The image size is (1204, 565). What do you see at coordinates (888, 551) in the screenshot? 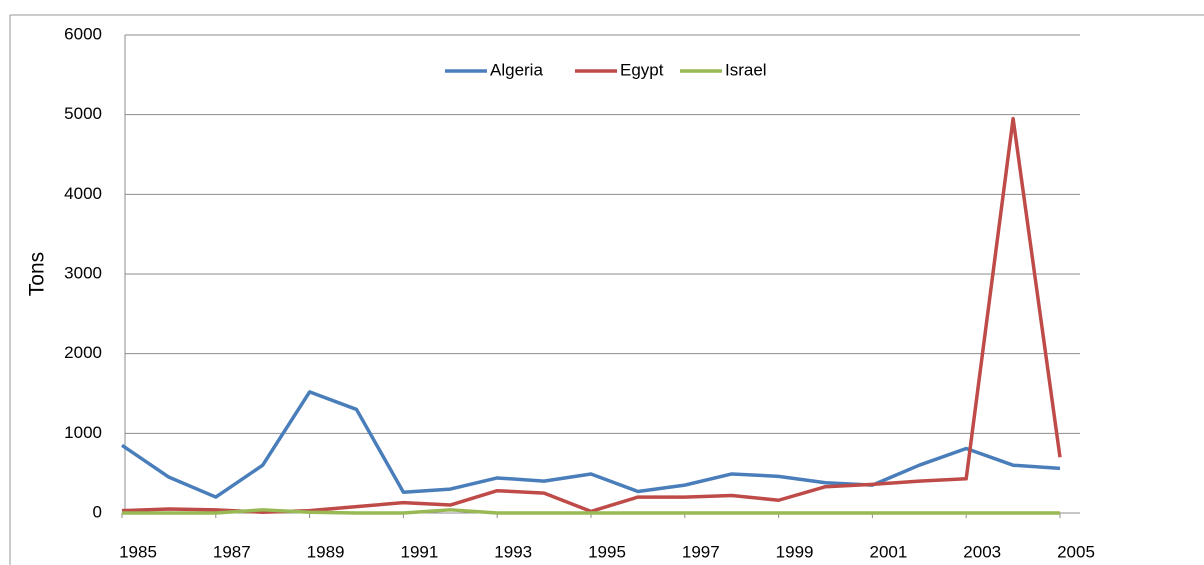
I see `x-tick-label: 2001` at bounding box center [888, 551].